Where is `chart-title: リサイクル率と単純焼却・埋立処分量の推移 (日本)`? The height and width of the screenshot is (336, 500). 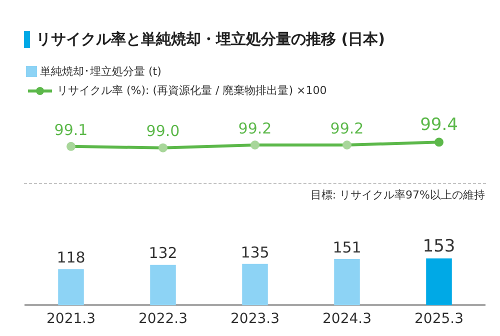
chart-title: リサイクル率と単純焼却・埋立処分量の推移 (日本) is located at coordinates (210, 39).